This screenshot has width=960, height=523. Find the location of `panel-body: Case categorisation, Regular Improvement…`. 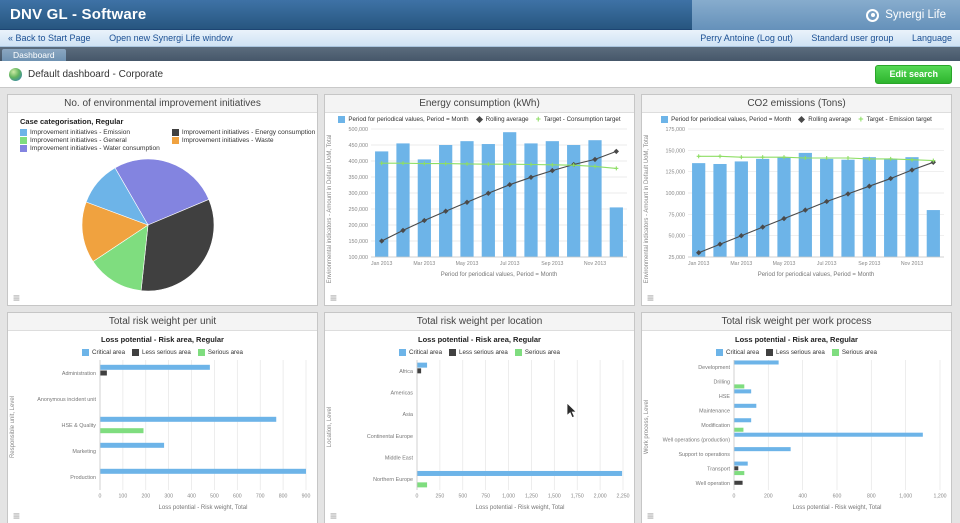

panel-body: Case categorisation, Regular Improvement… is located at coordinates (162, 209).